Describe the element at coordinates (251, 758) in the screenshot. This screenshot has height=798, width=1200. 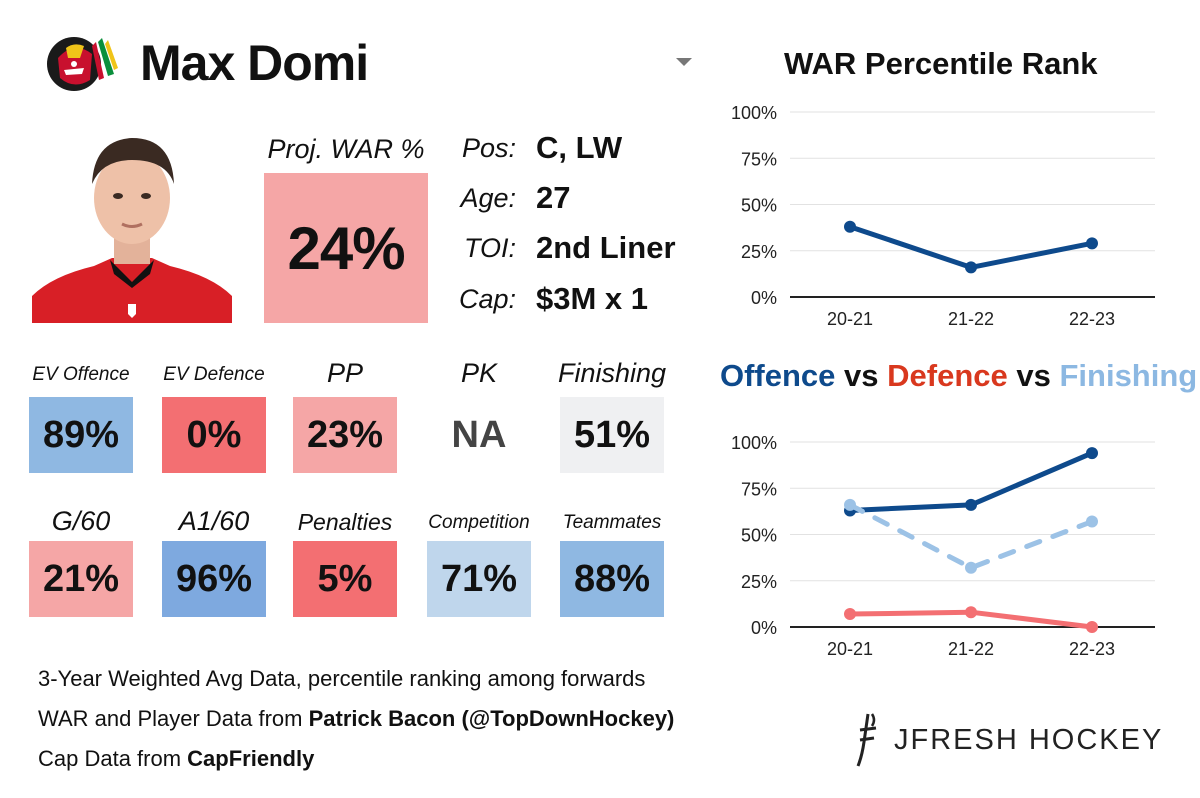
I see `footnote-cap-credit: CapFriendly` at that location.